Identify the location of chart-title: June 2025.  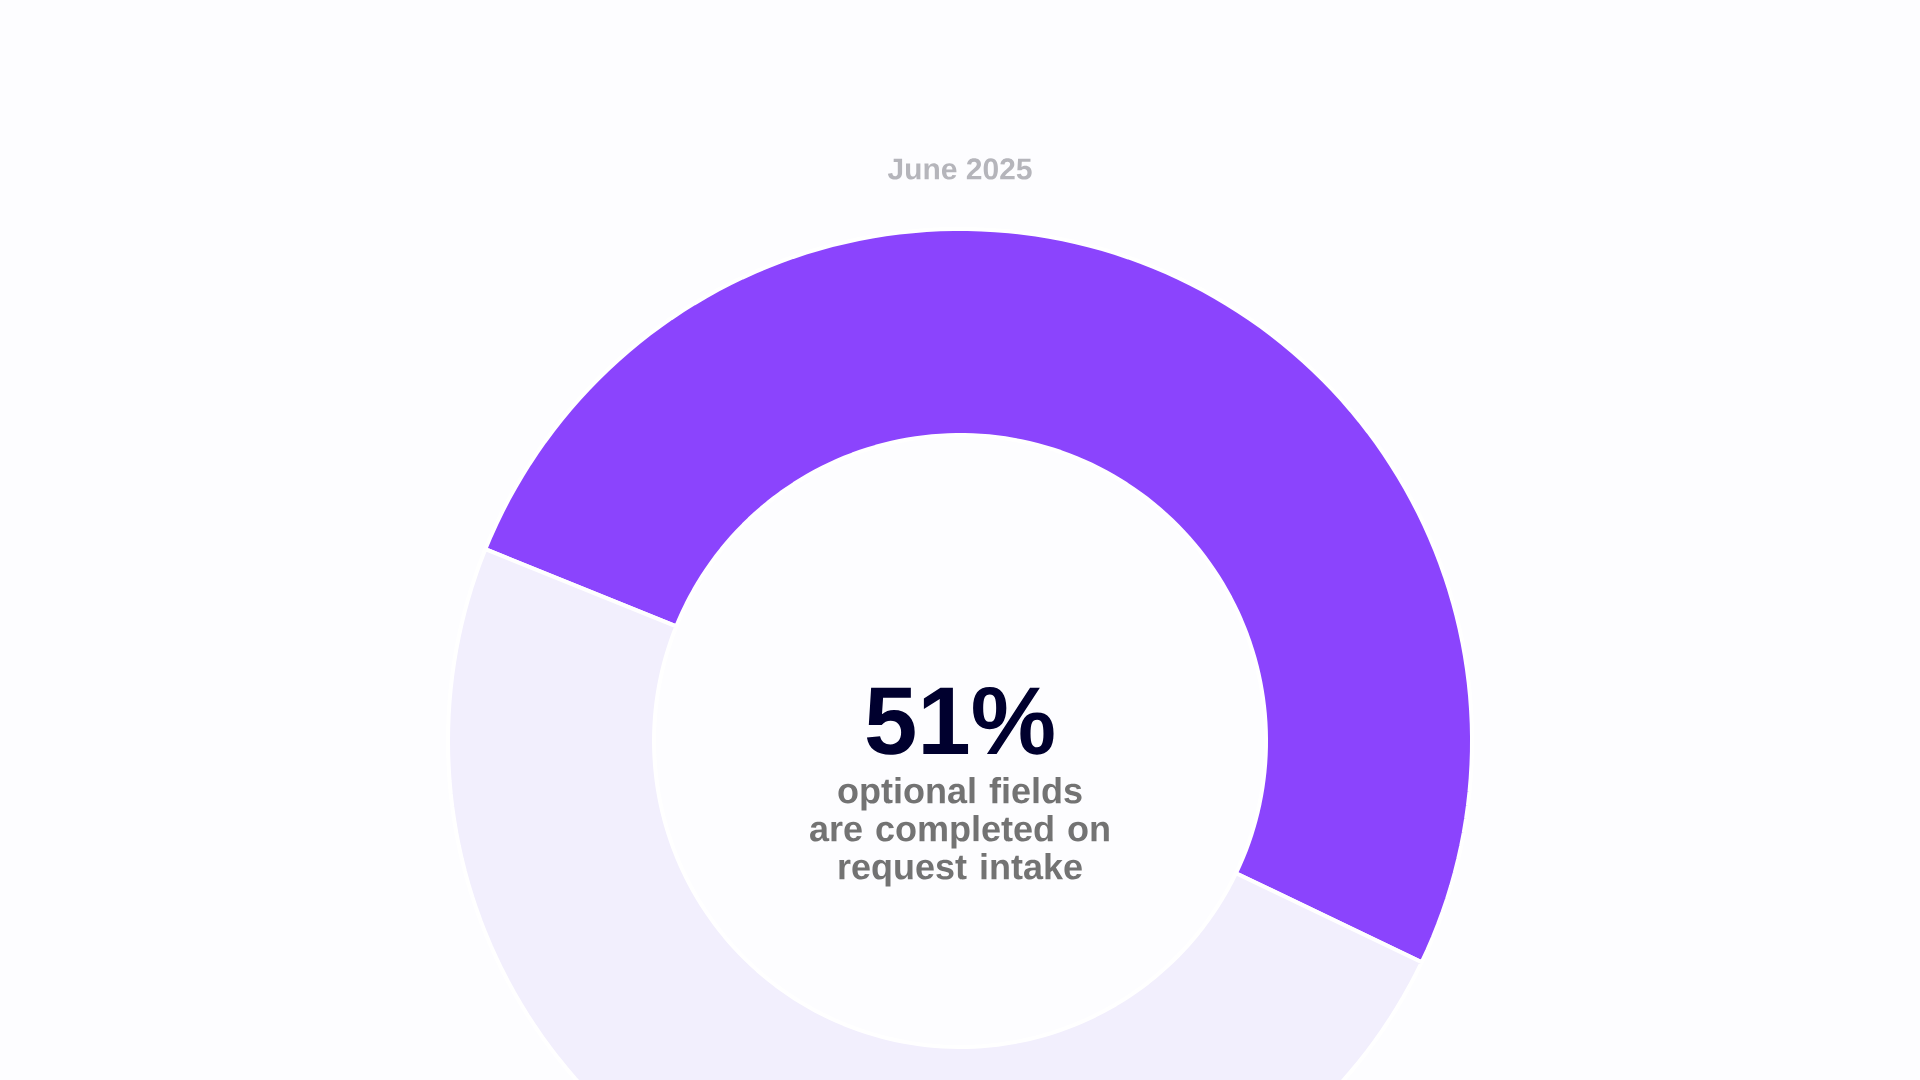
(959, 169).